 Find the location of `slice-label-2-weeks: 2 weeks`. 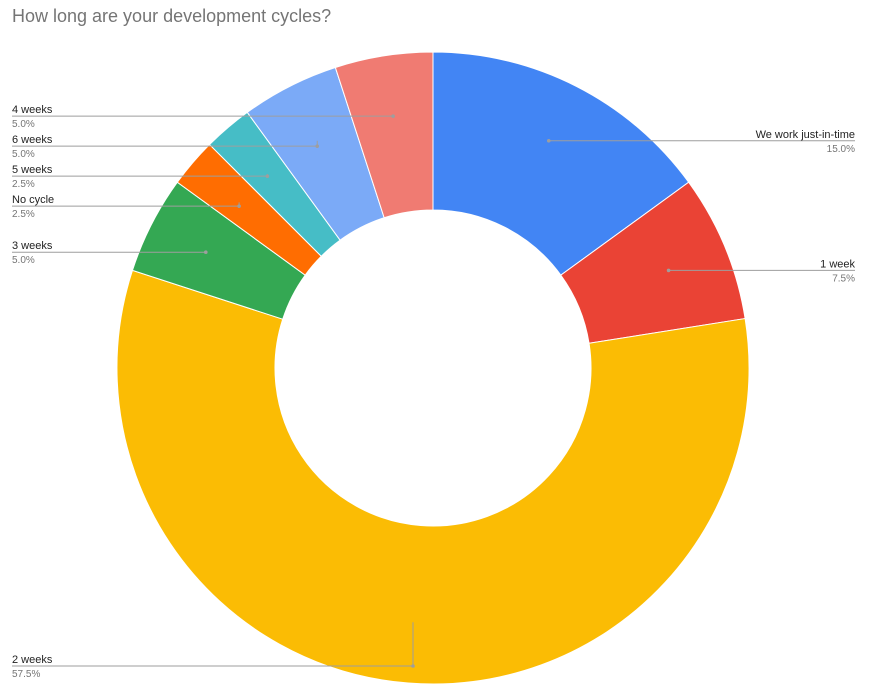

slice-label-2-weeks: 2 weeks is located at coordinates (32, 660).